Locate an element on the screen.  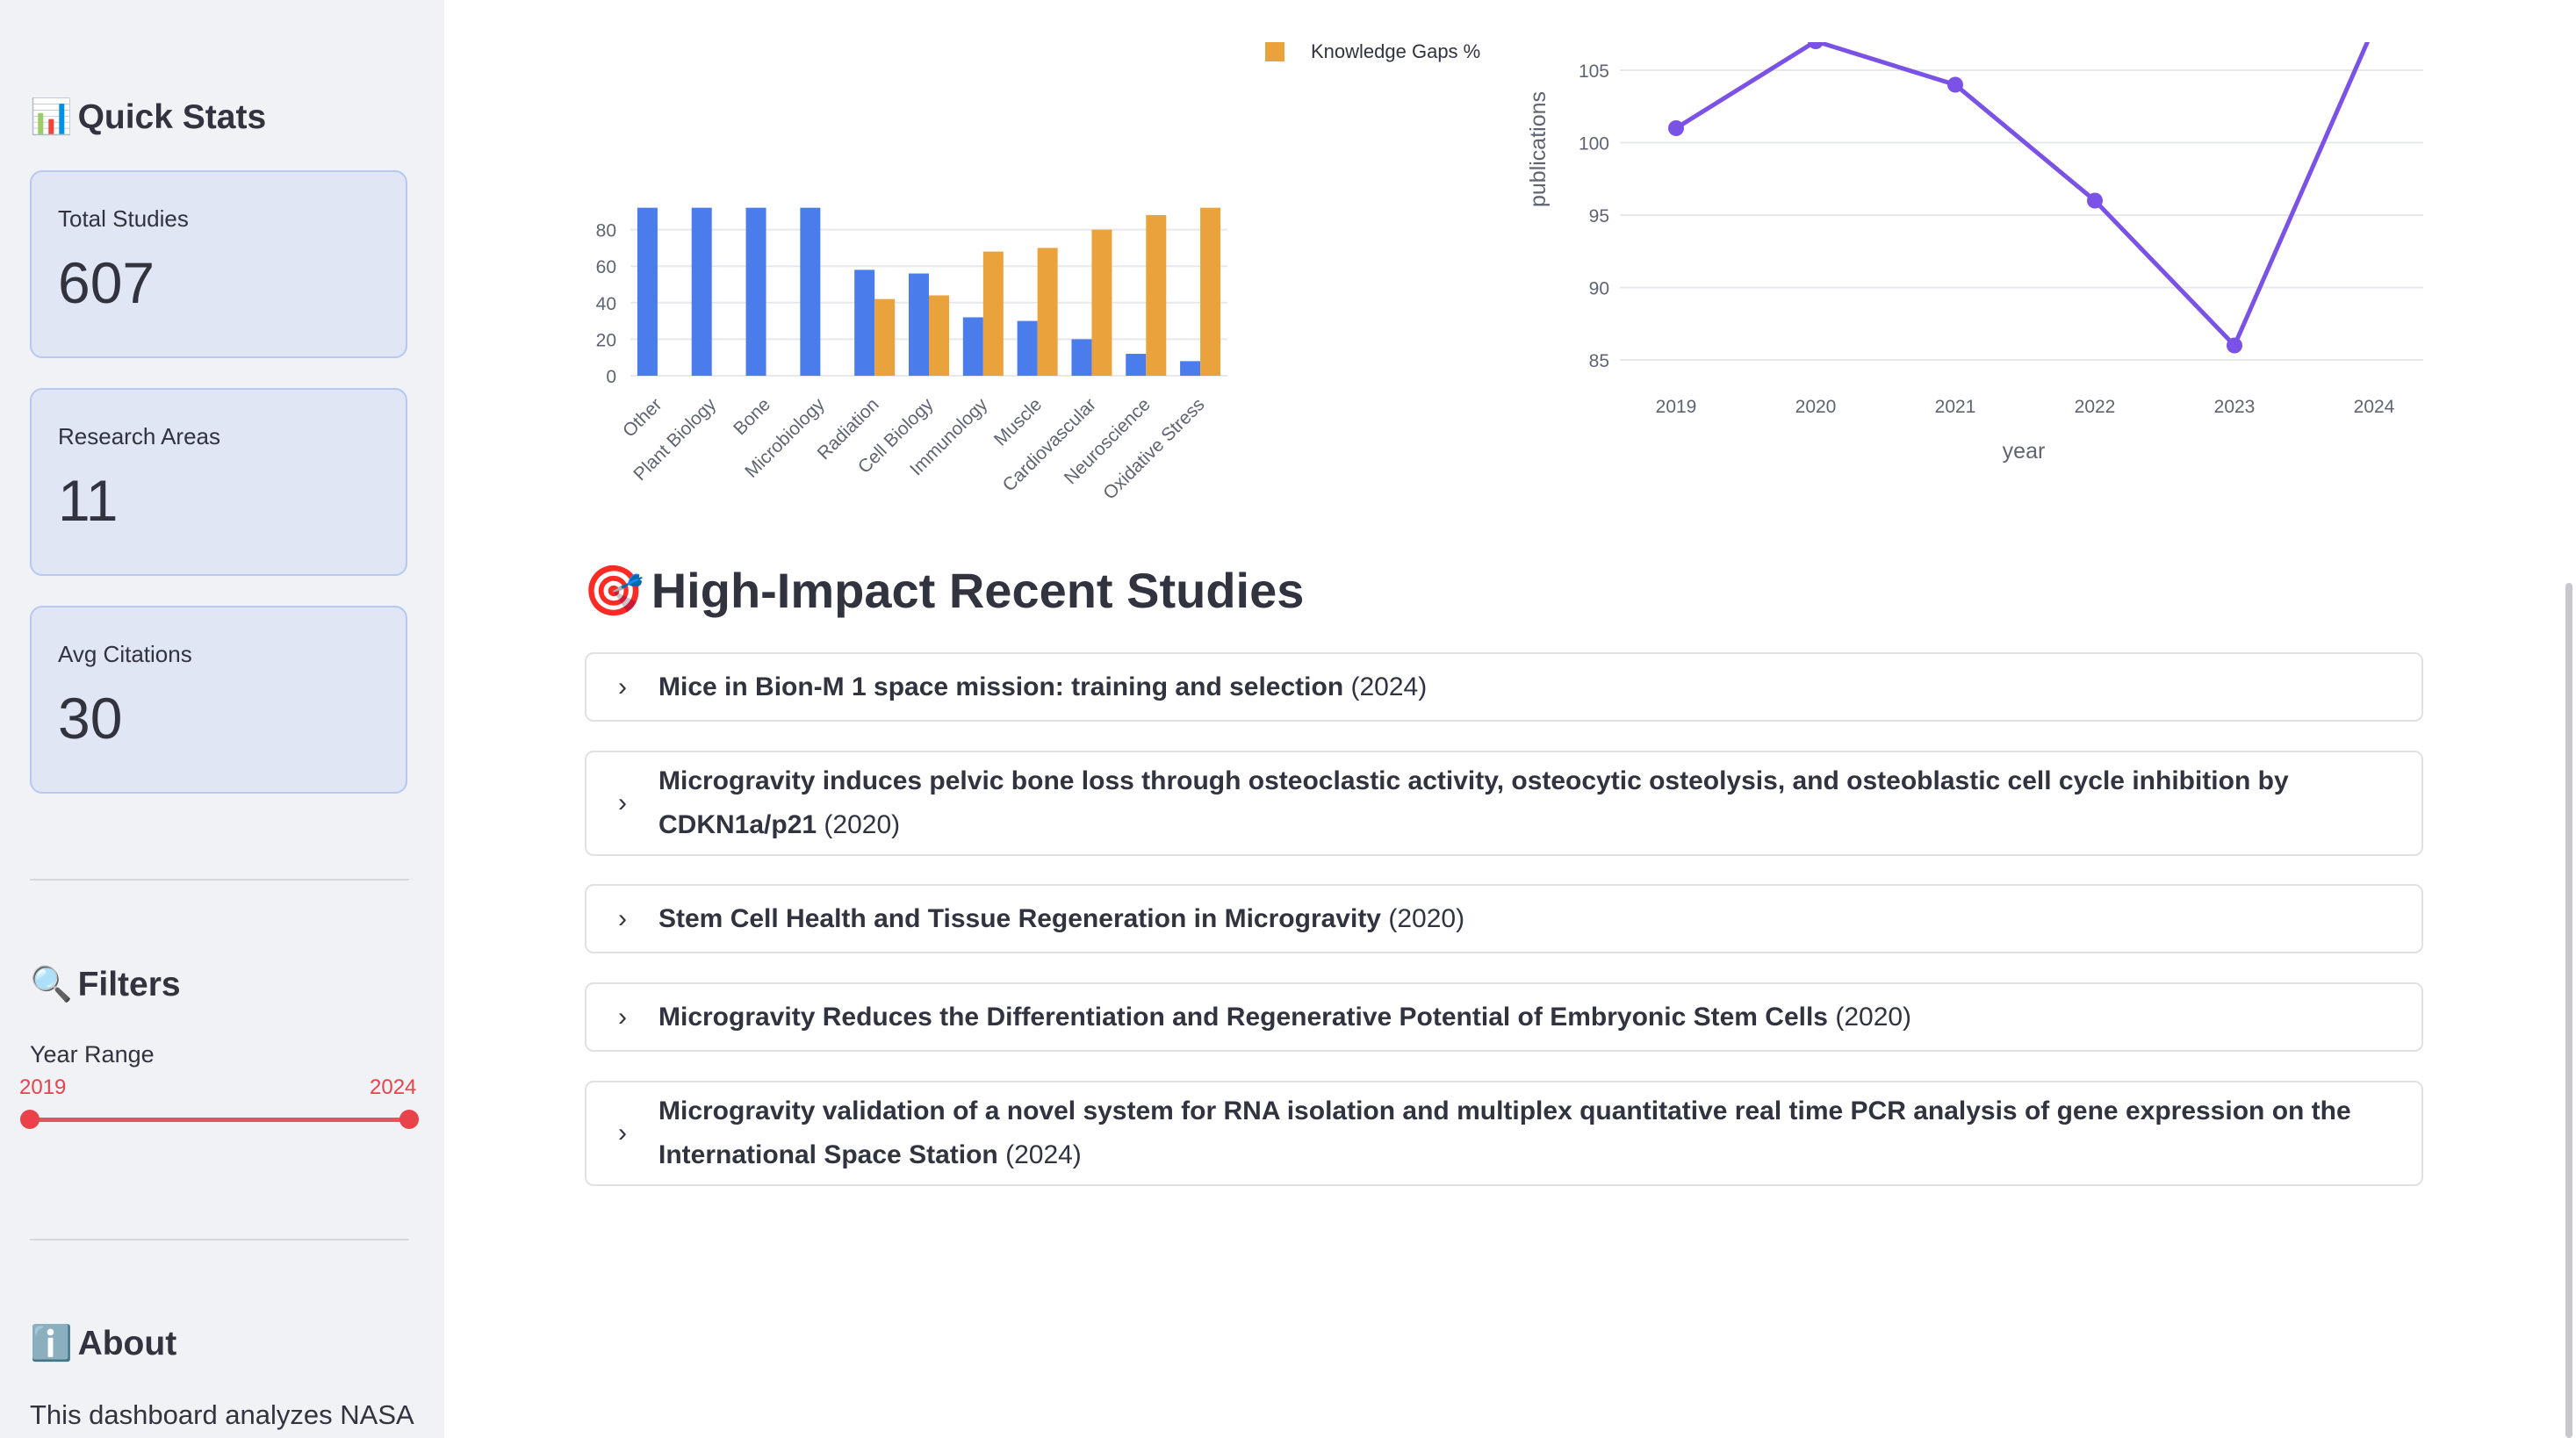
line-xtick-label: 2020 is located at coordinates (1816, 407).